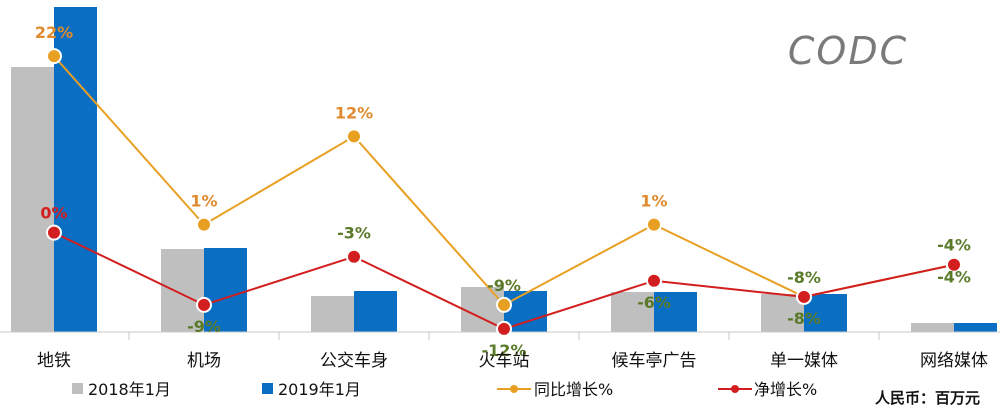 The width and height of the screenshot is (1000, 420). I want to click on label-net-6: -4%, so click(954, 277).